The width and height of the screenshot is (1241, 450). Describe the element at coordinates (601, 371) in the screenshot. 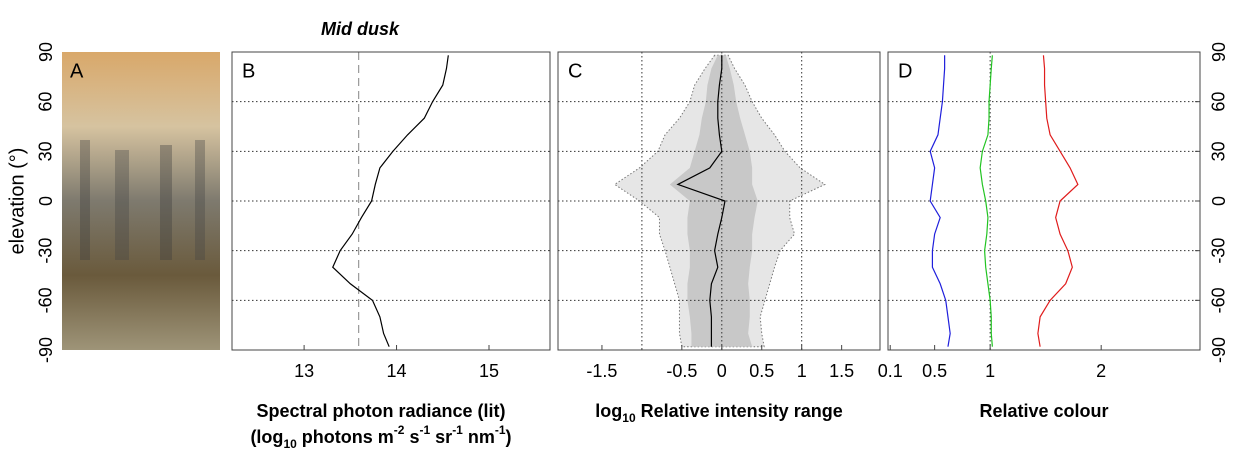

I see `x-tick-label: -1.5` at that location.